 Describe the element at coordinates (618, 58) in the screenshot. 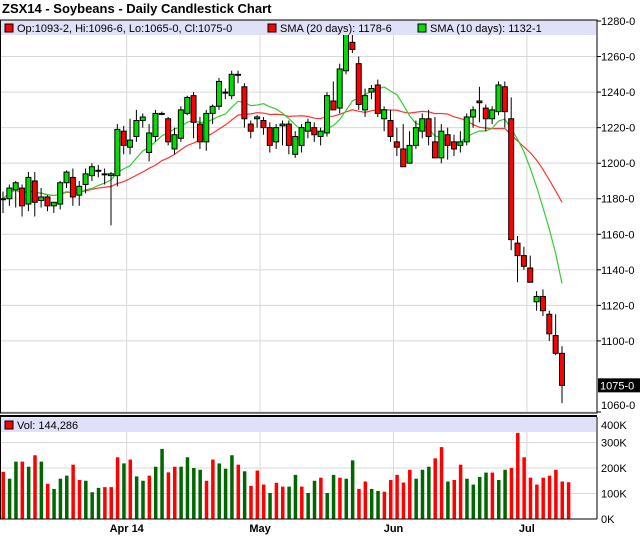

I see `price-tick-label: 1260-0` at that location.